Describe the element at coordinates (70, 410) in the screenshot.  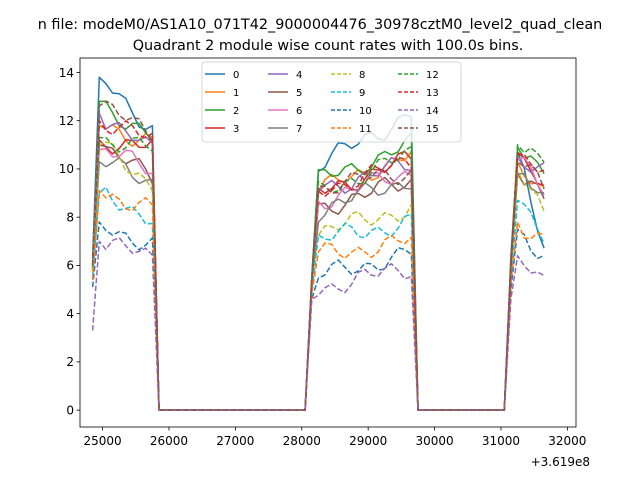
I see `y-tick-label: 0` at that location.